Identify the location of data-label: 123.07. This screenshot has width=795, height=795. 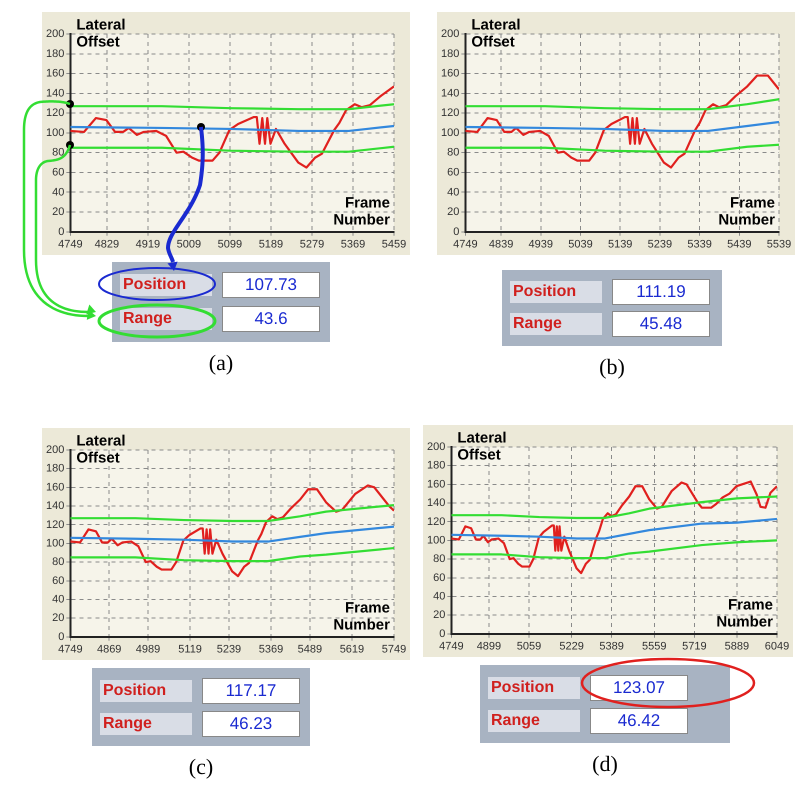
(639, 687).